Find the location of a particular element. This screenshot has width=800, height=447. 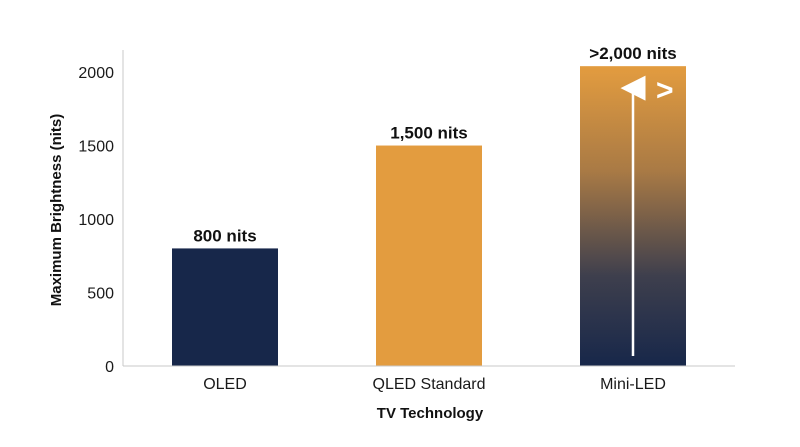

greater-than-symbol: > is located at coordinates (665, 90).